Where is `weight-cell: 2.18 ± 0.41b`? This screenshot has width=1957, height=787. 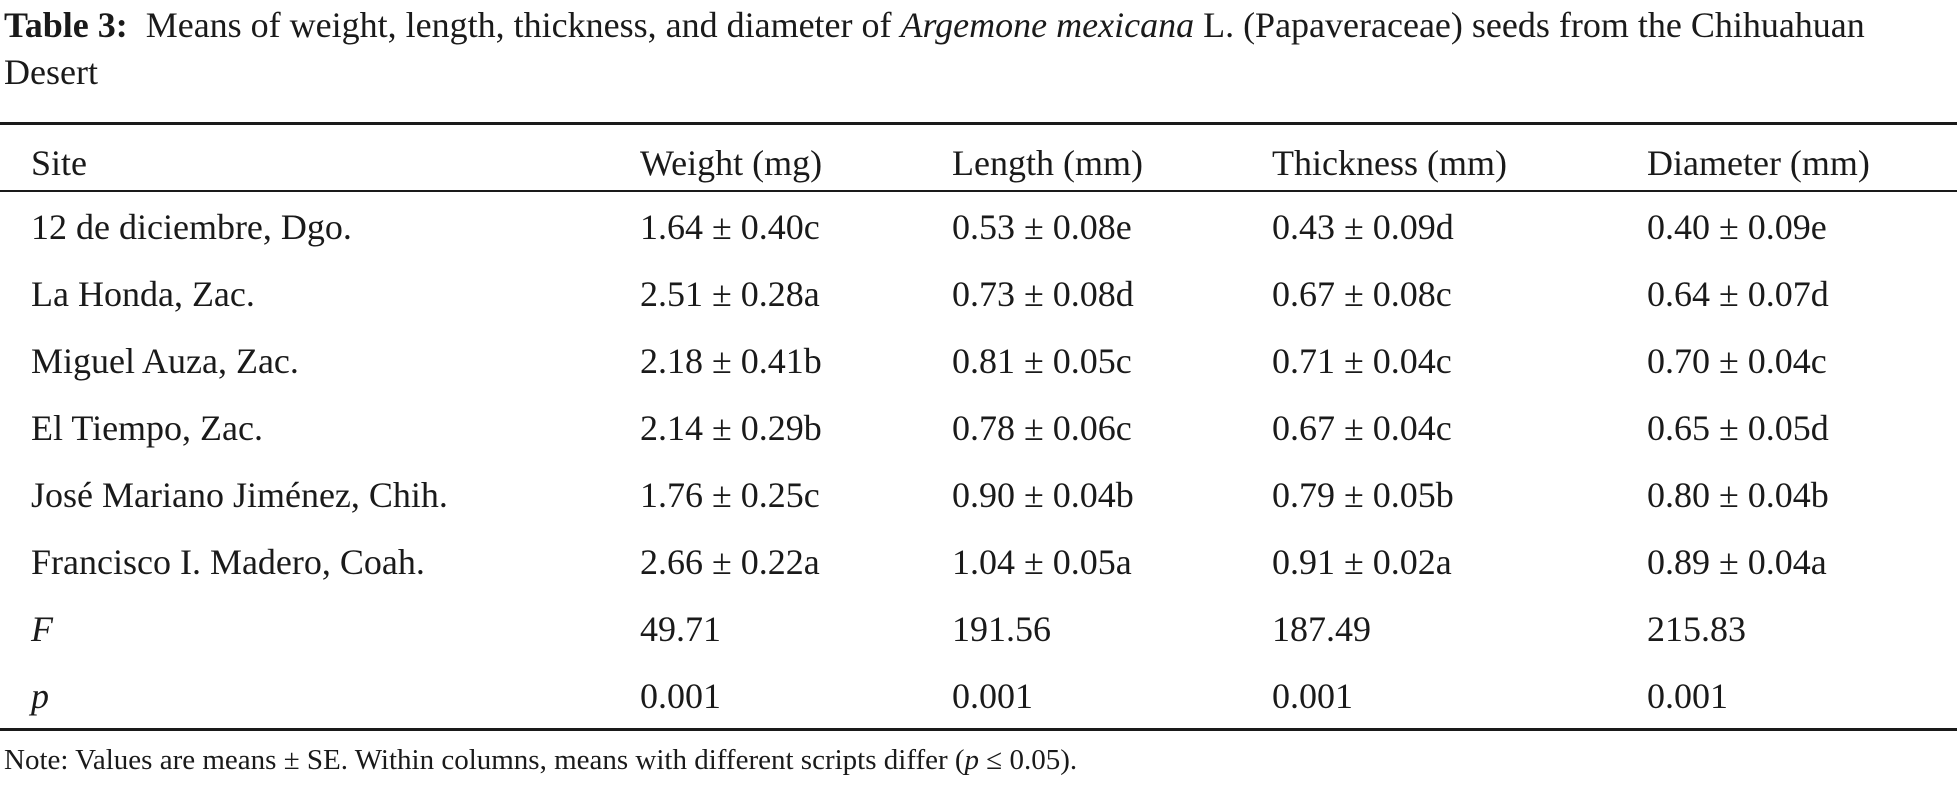
weight-cell: 2.18 ± 0.41b is located at coordinates (731, 360).